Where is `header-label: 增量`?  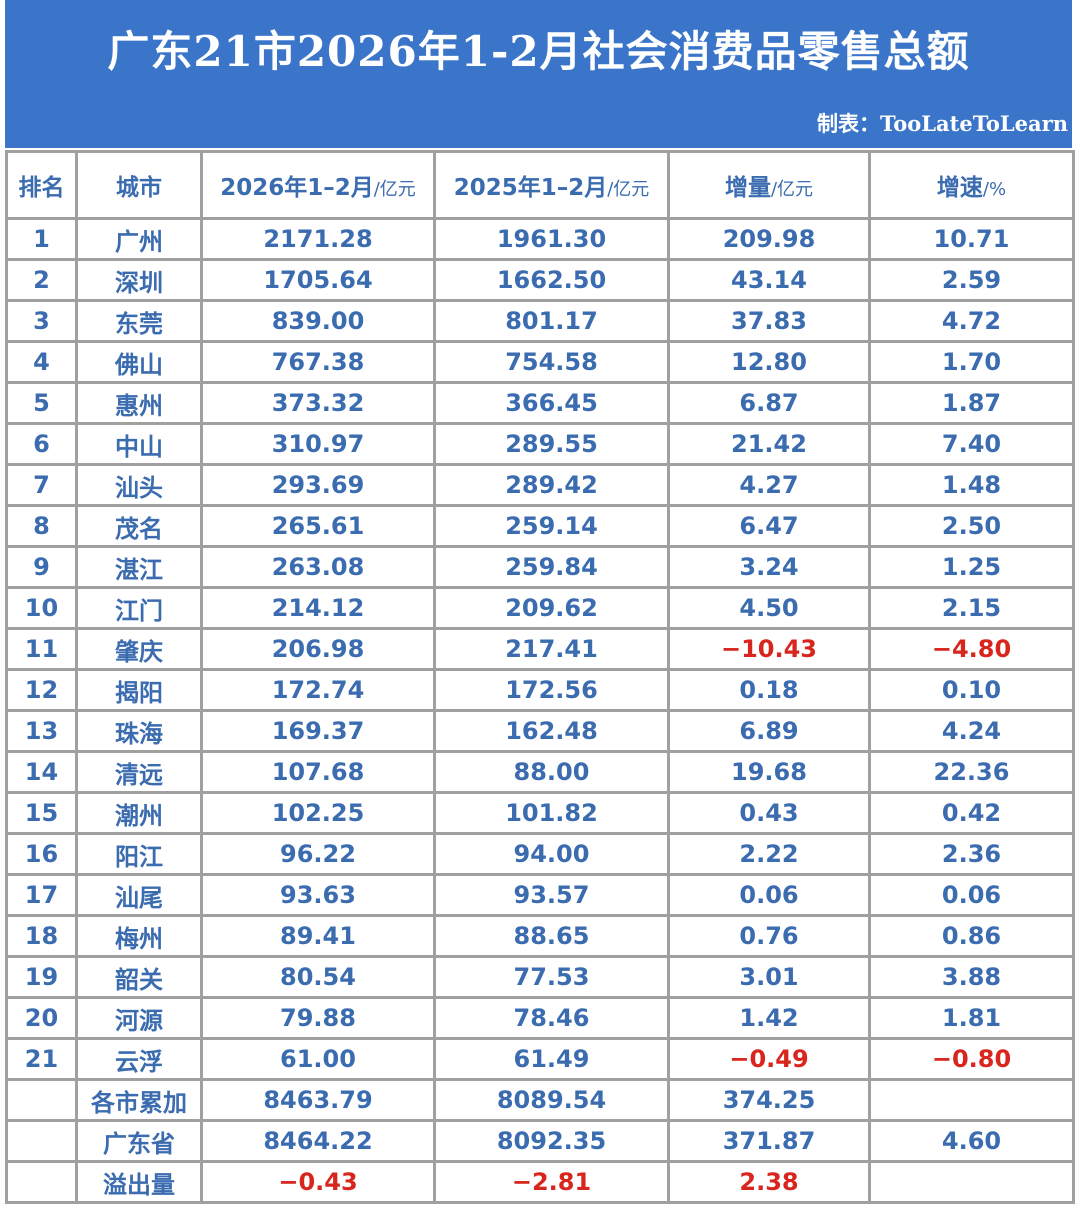 header-label: 增量 is located at coordinates (747, 188).